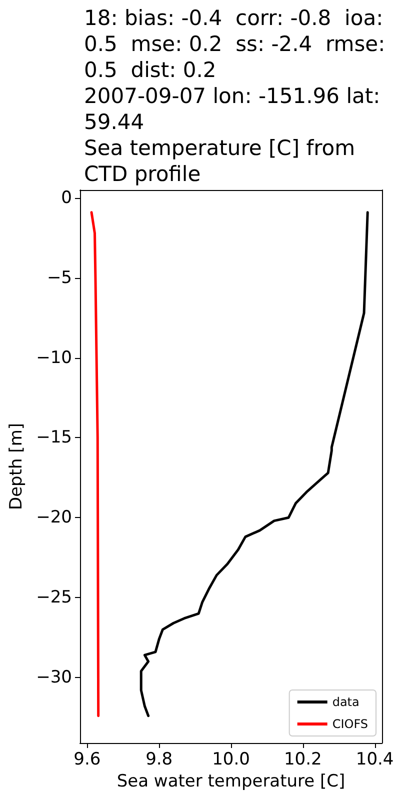  I want to click on y-tick-label: −30, so click(54, 677).